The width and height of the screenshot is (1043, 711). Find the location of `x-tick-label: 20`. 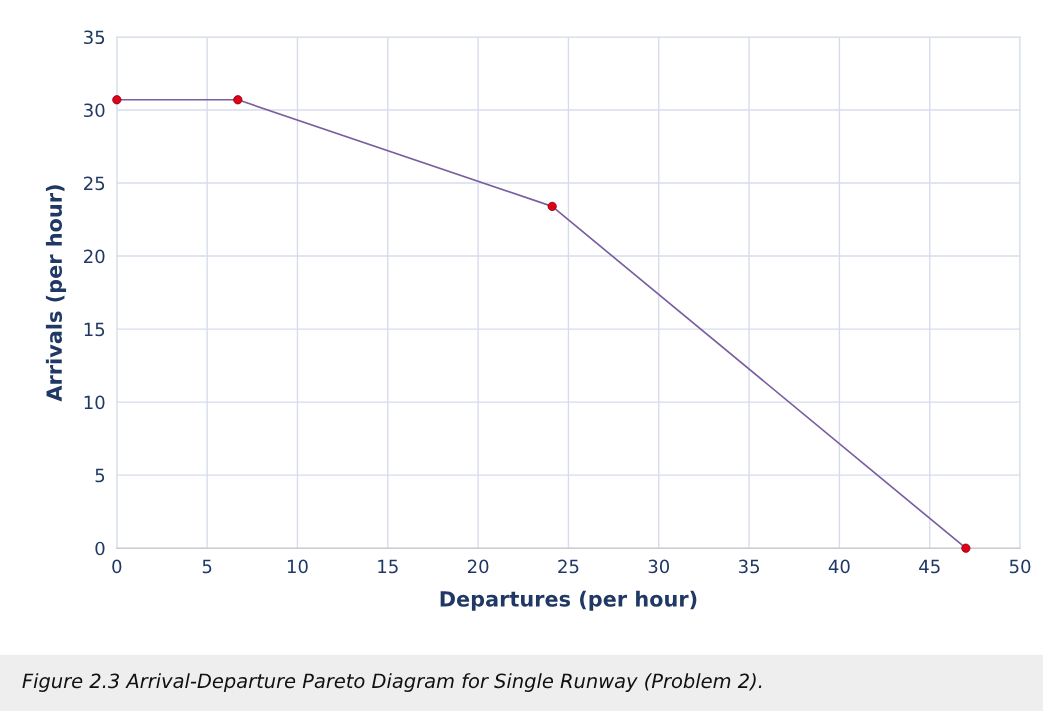

x-tick-label: 20 is located at coordinates (478, 566).